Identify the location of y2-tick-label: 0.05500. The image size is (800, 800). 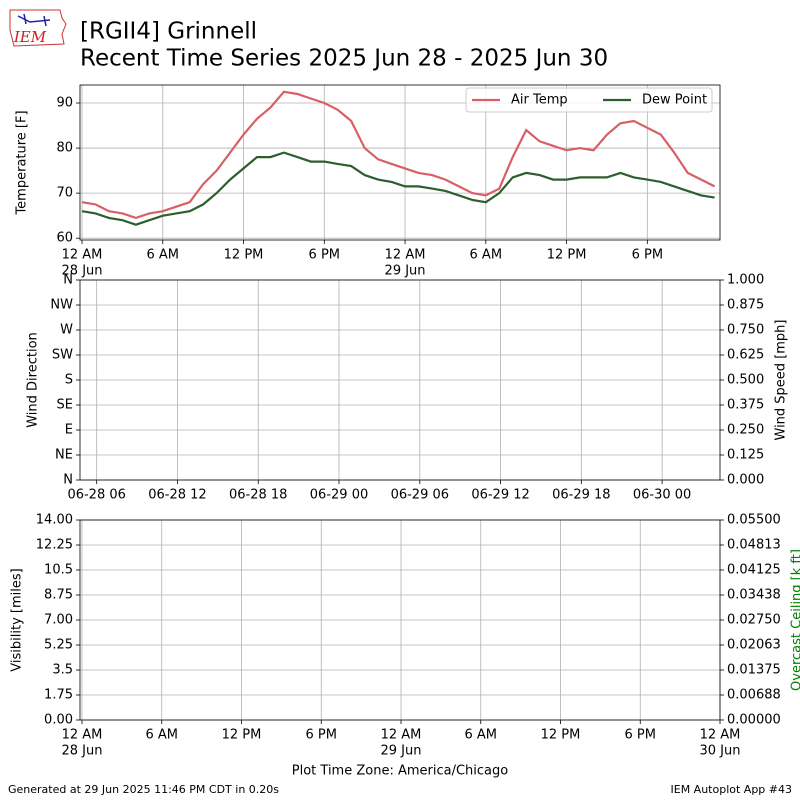
(754, 520).